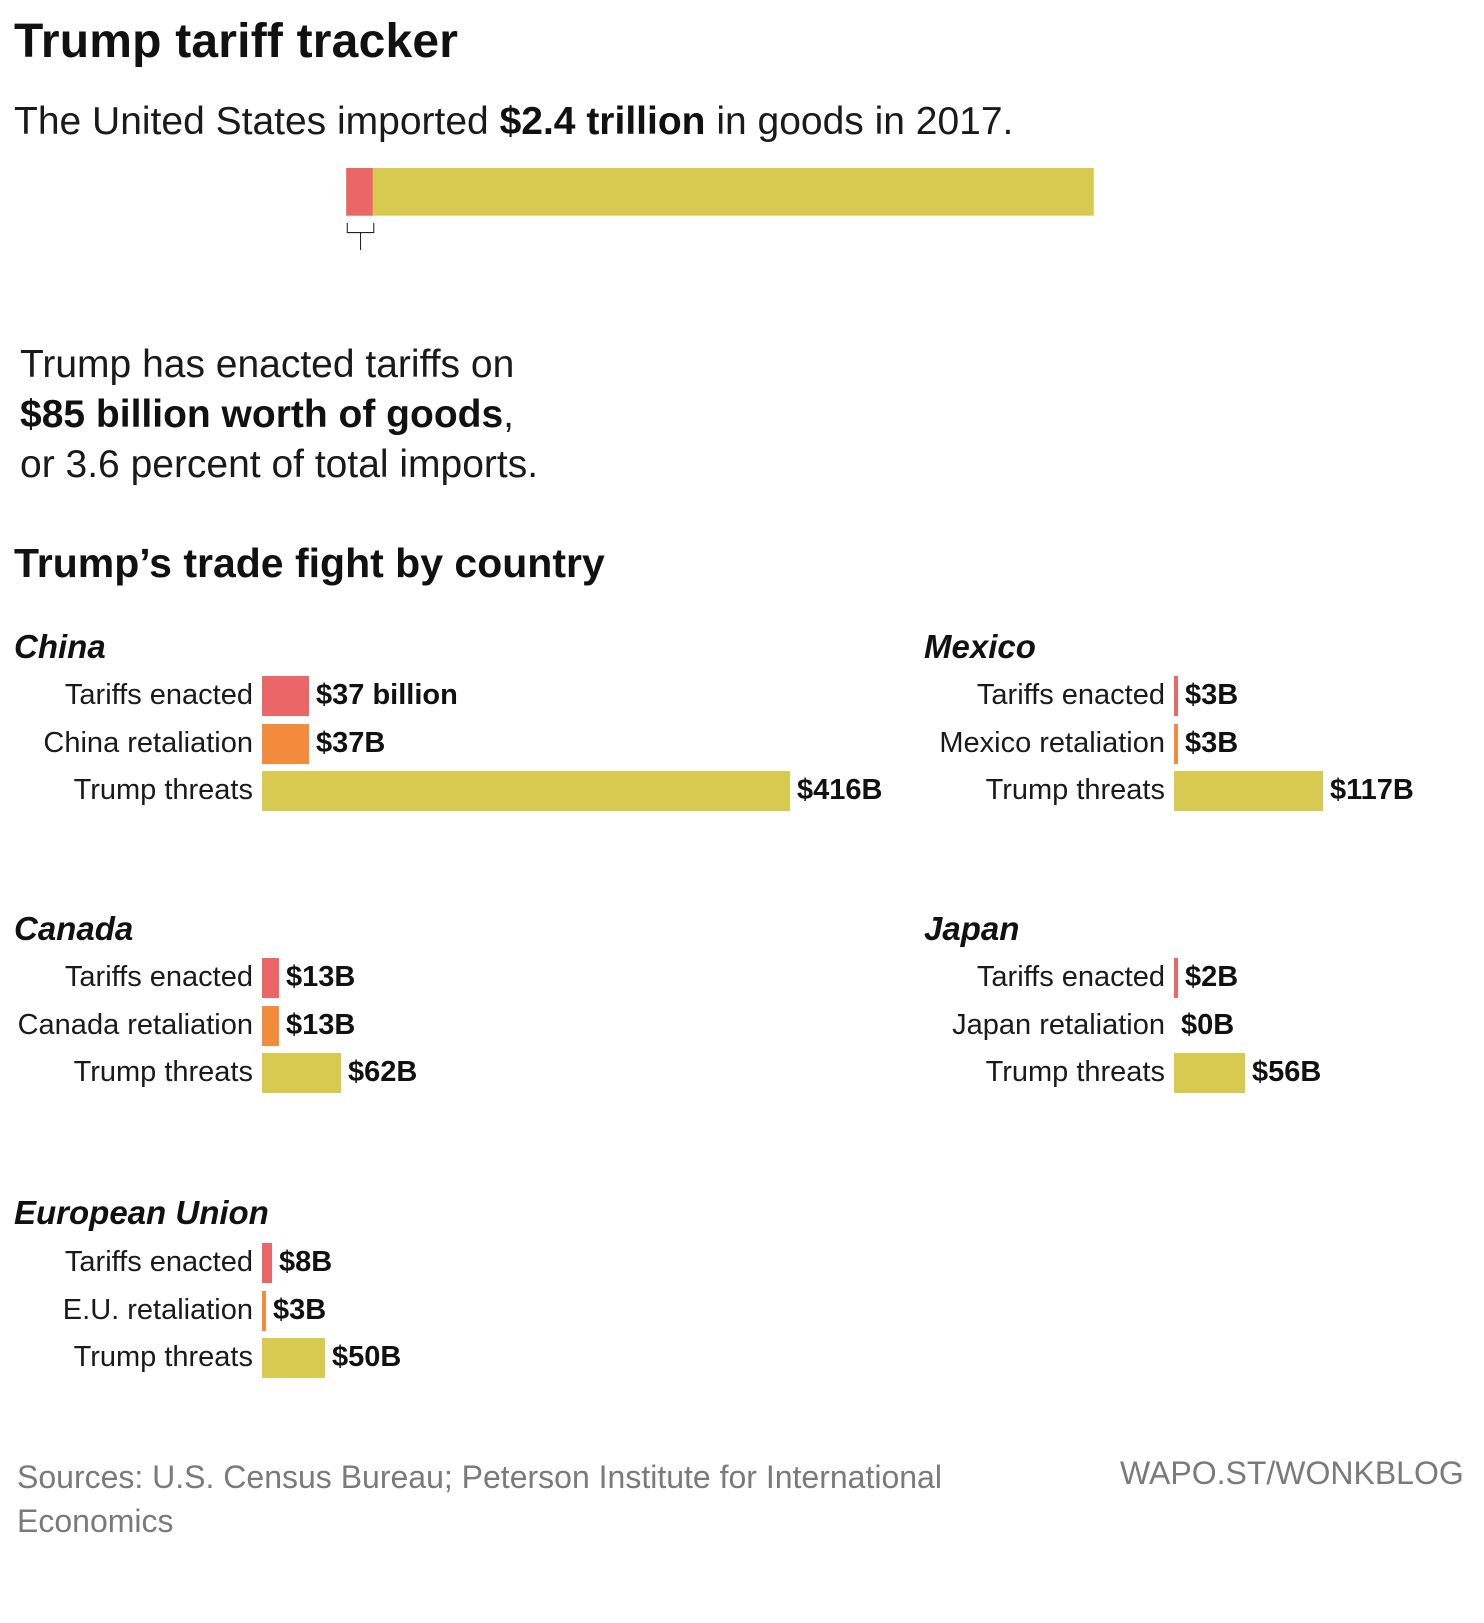 This screenshot has width=1484, height=1623. What do you see at coordinates (1292, 1473) in the screenshot?
I see `credit-link: WAPO.ST/WONKBLOG` at bounding box center [1292, 1473].